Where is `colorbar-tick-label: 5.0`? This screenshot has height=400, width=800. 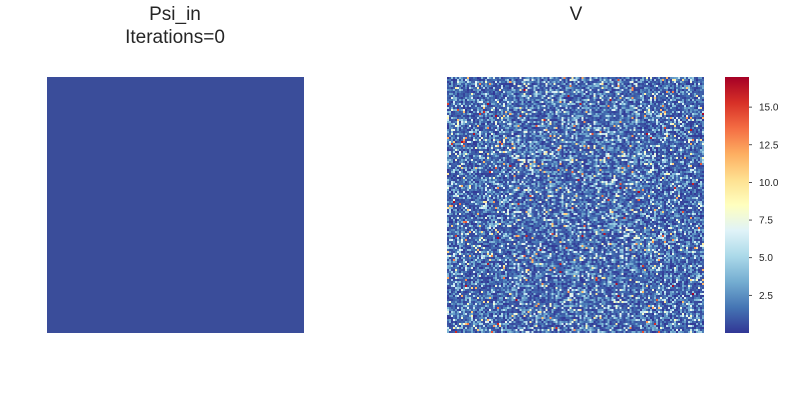 colorbar-tick-label: 5.0 is located at coordinates (766, 258).